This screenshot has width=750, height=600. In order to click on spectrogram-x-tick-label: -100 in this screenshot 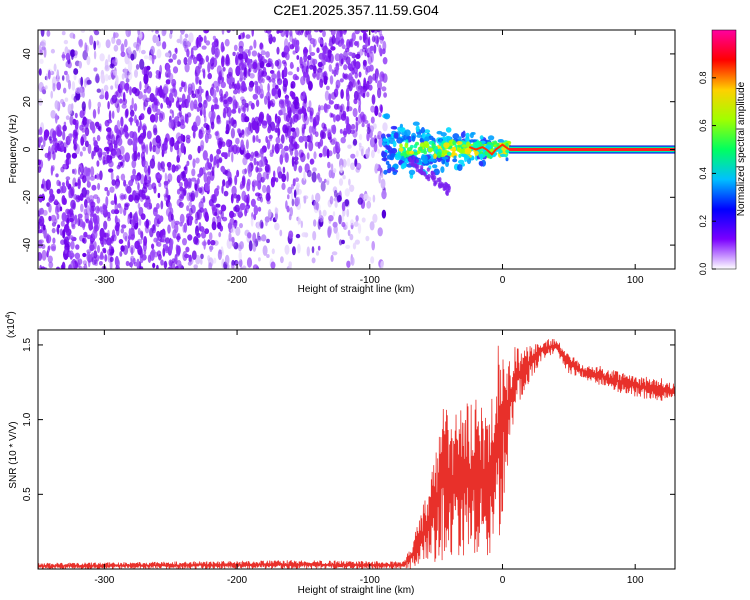, I will do `click(370, 280)`.